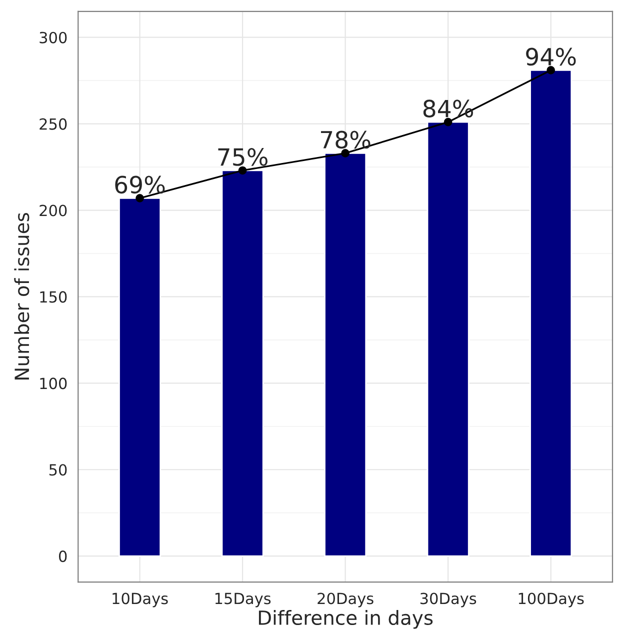  Describe the element at coordinates (551, 57) in the screenshot. I see `annotation: 94%` at that location.